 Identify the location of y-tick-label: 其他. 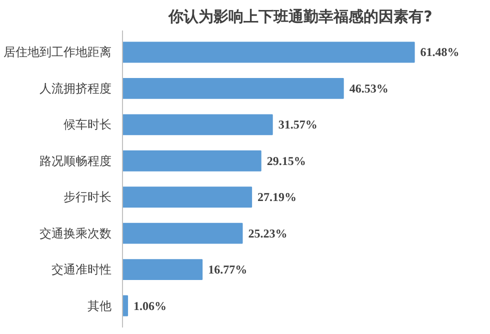
(100, 305).